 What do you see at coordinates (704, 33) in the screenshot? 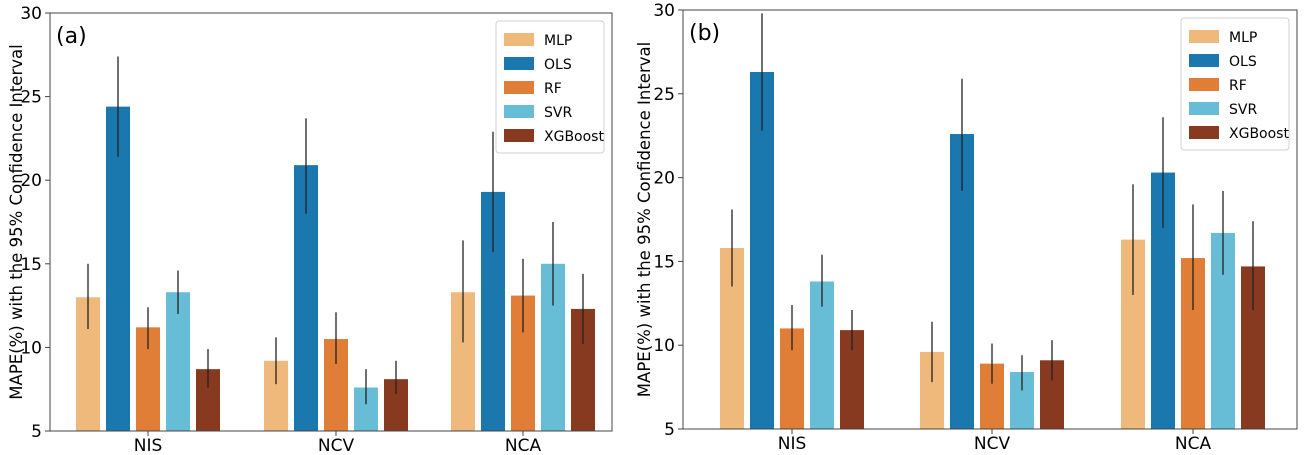
I see `panel-label: (b)` at bounding box center [704, 33].